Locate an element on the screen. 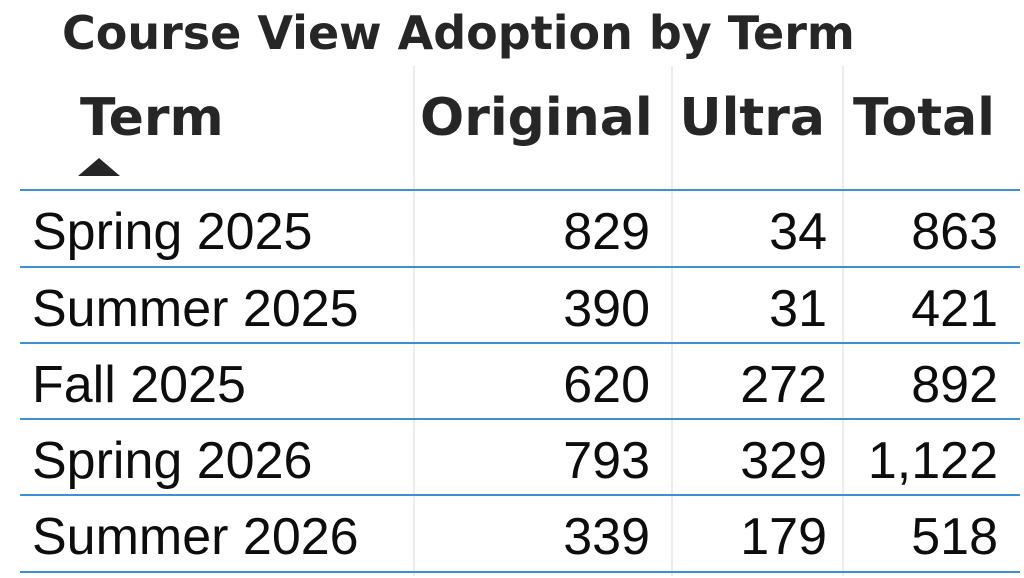 This screenshot has width=1024, height=578. cell-ultra: 34 is located at coordinates (798, 232).